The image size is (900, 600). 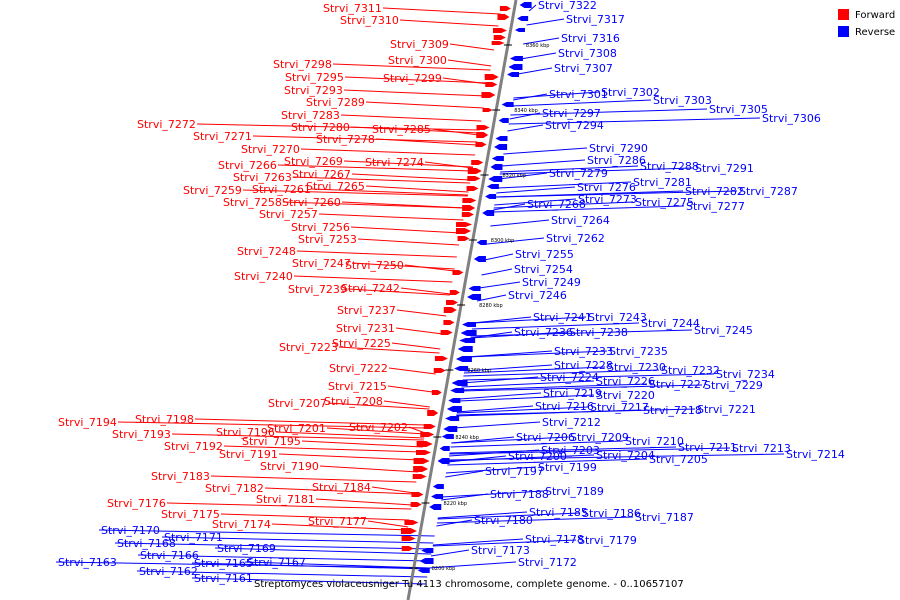 I want to click on gene-label: Strvi_7186, so click(x=611, y=513).